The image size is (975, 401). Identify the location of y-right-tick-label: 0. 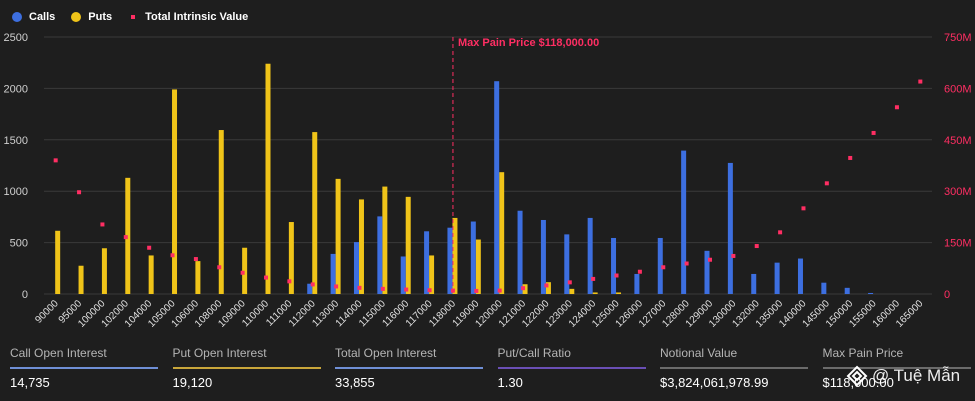
(947, 295).